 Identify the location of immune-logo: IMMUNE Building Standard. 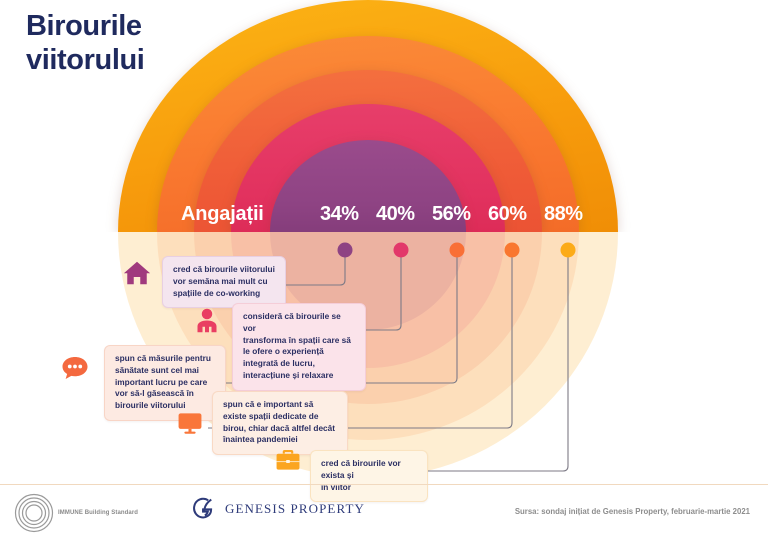
(76, 513).